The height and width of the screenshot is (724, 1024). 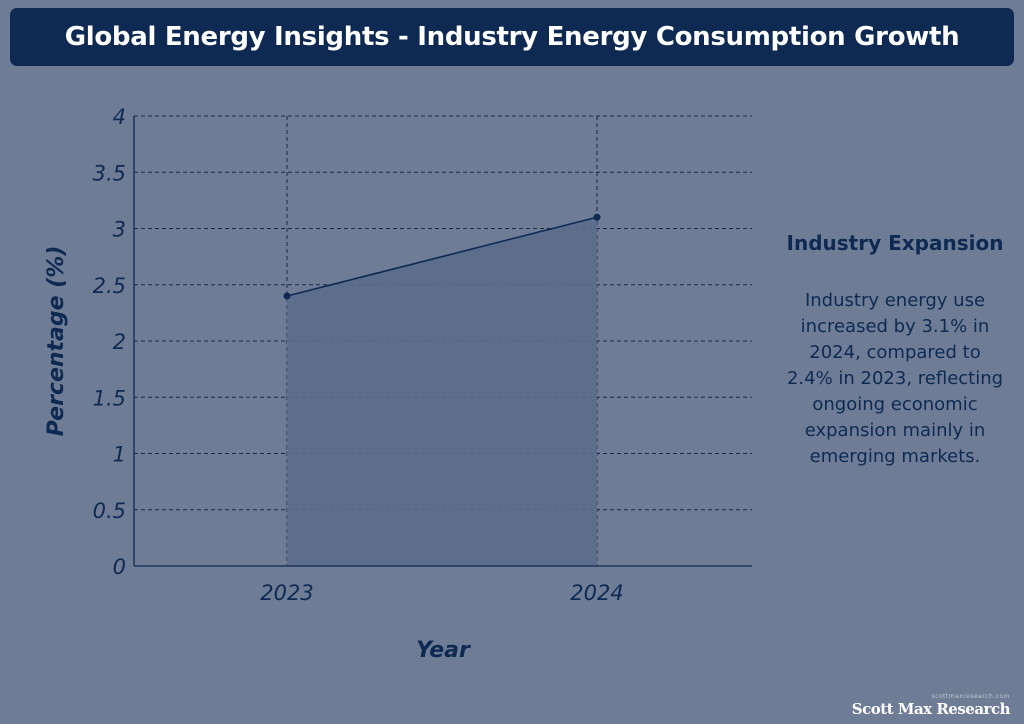 I want to click on y-tick-label: 3.5, so click(x=109, y=173).